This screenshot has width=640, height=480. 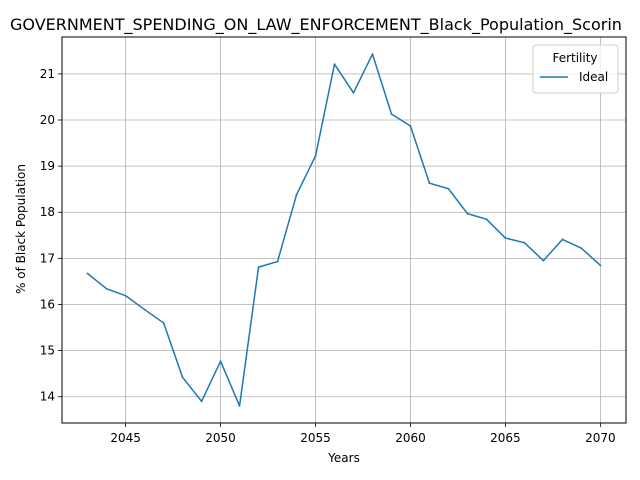 What do you see at coordinates (410, 438) in the screenshot?
I see `x-tick-label: 2060` at bounding box center [410, 438].